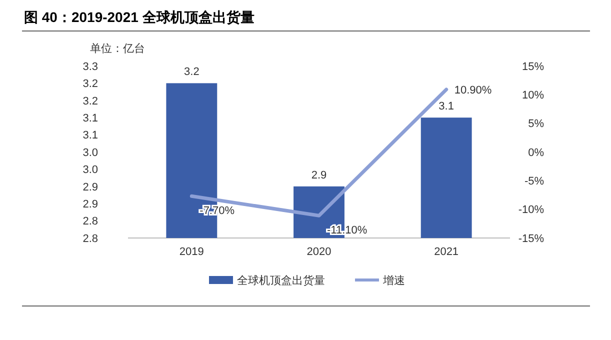 The height and width of the screenshot is (340, 611). What do you see at coordinates (473, 90) in the screenshot?
I see `data-label: 10.90%` at bounding box center [473, 90].